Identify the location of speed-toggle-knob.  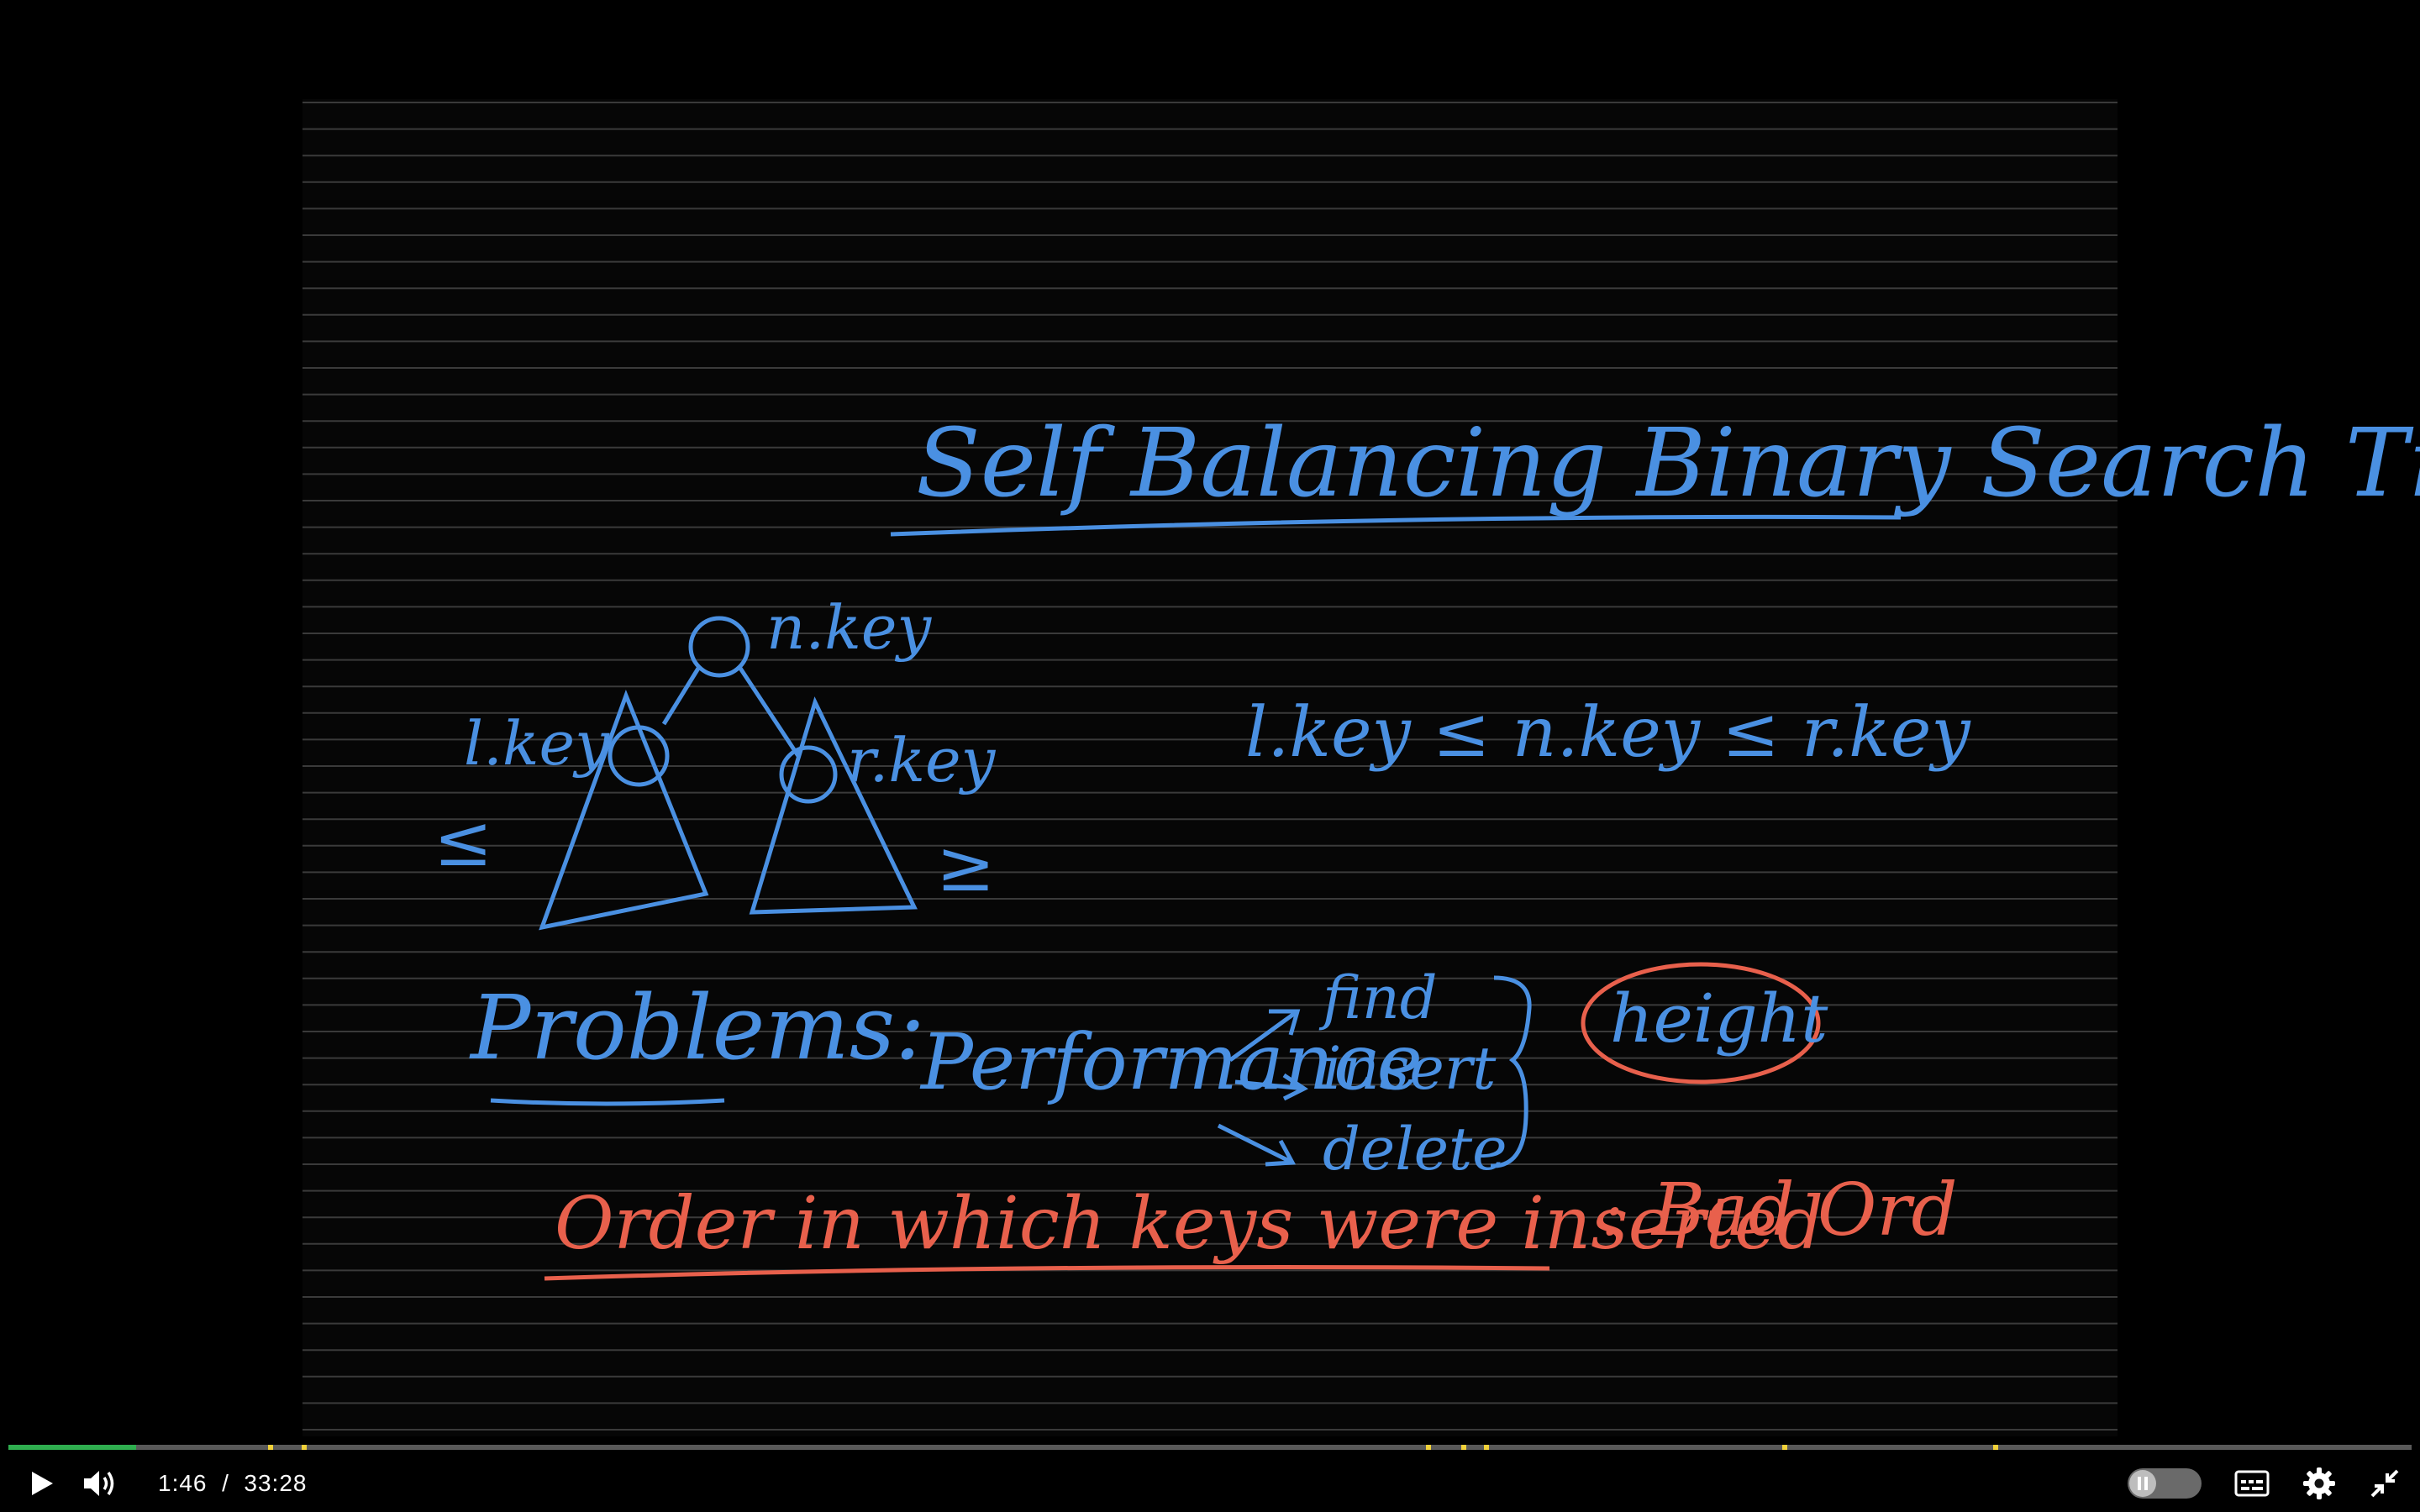
(2143, 1483).